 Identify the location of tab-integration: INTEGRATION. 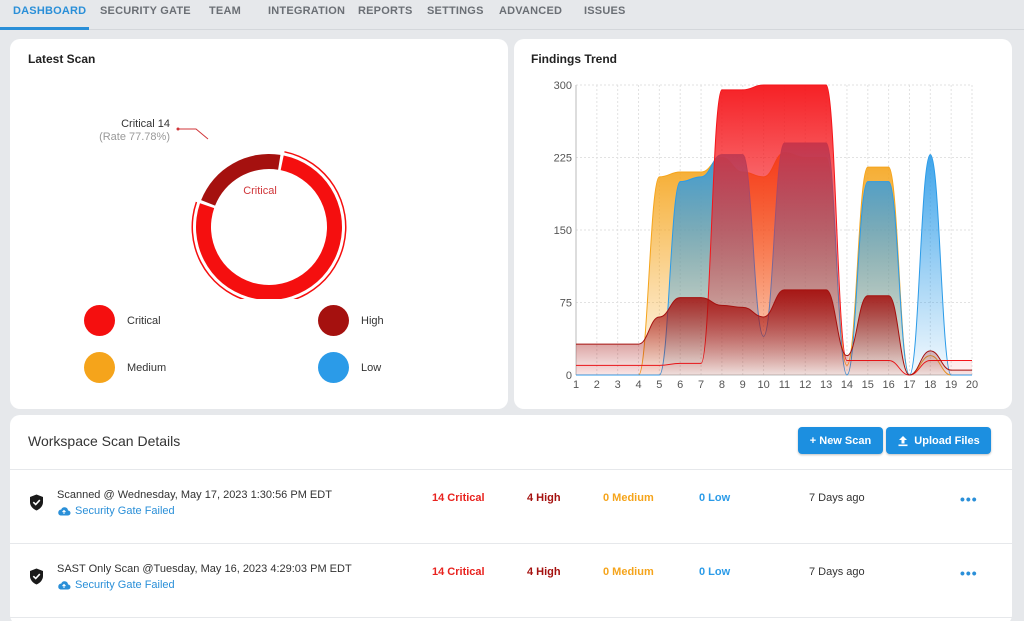
(307, 11).